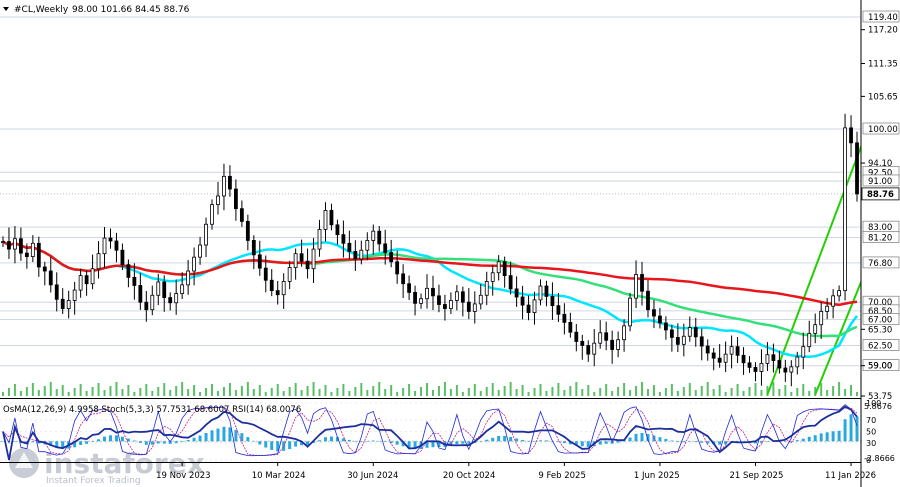  What do you see at coordinates (372, 476) in the screenshot?
I see `time-tick-label: 30 Jun 2024` at bounding box center [372, 476].